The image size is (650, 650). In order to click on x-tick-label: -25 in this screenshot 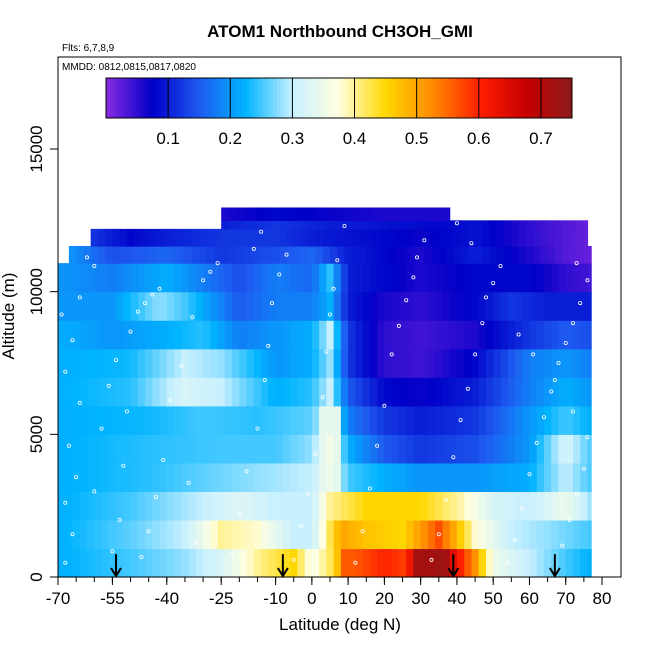, I will do `click(221, 598)`.